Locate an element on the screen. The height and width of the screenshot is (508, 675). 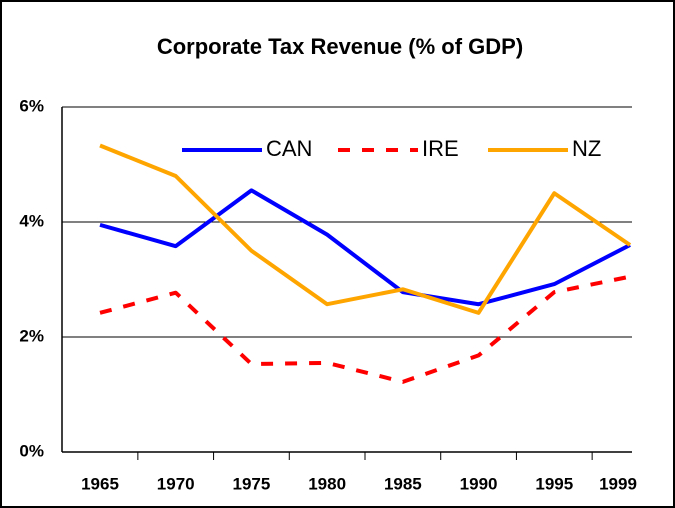
chart-title: Corporate Tax Revenue (% of GDP) is located at coordinates (340, 46).